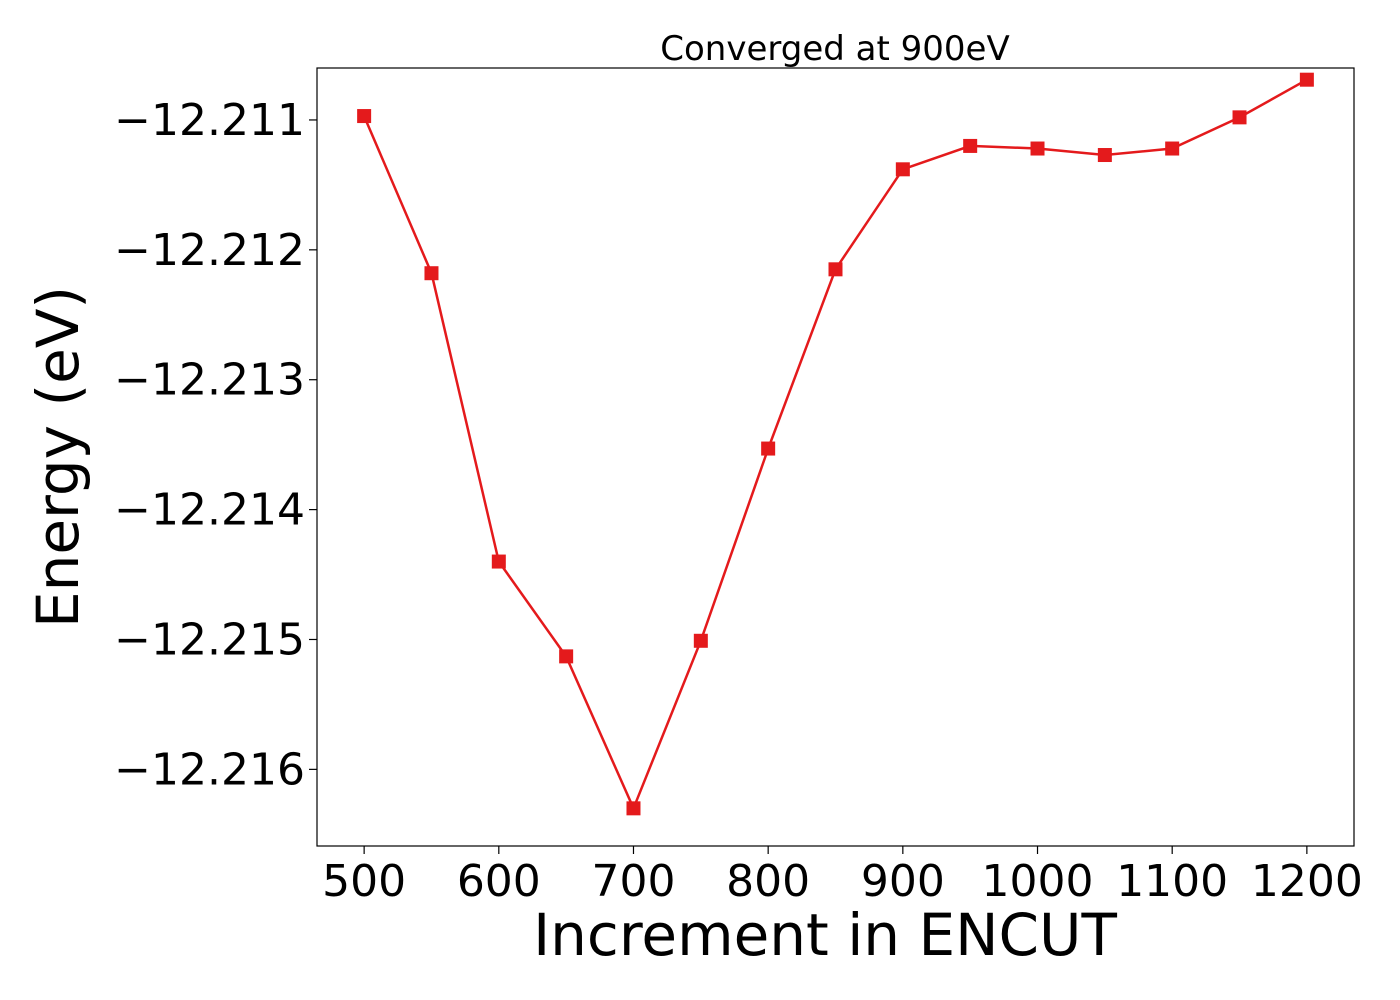 This screenshot has height=1000, width=1400. Describe the element at coordinates (825, 935) in the screenshot. I see `x-axis-label: Increment in ENCUT` at that location.